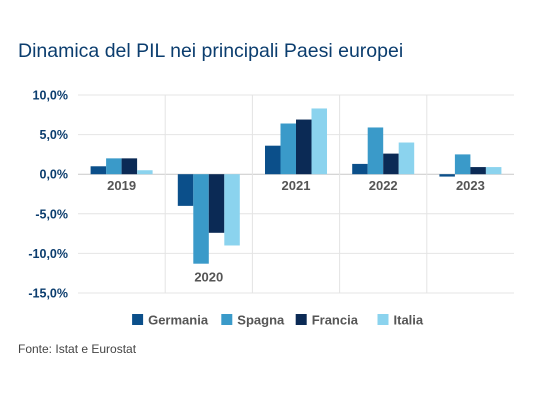  I want to click on legend-label: Francia, so click(335, 320).